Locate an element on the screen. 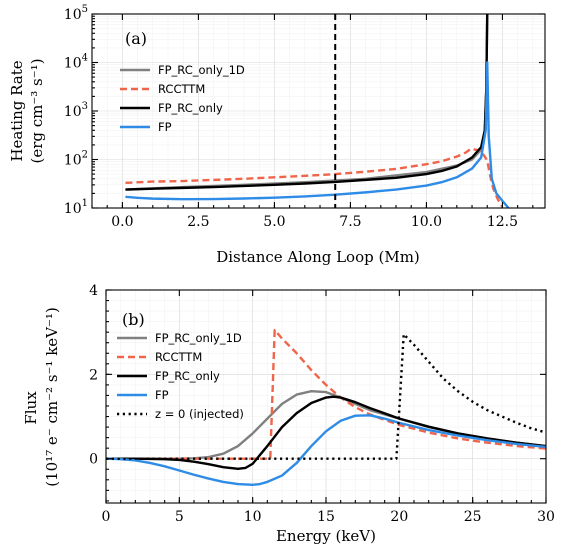 This screenshot has height=552, width=563. panel-b-y-tick-label: 4 is located at coordinates (93, 291).